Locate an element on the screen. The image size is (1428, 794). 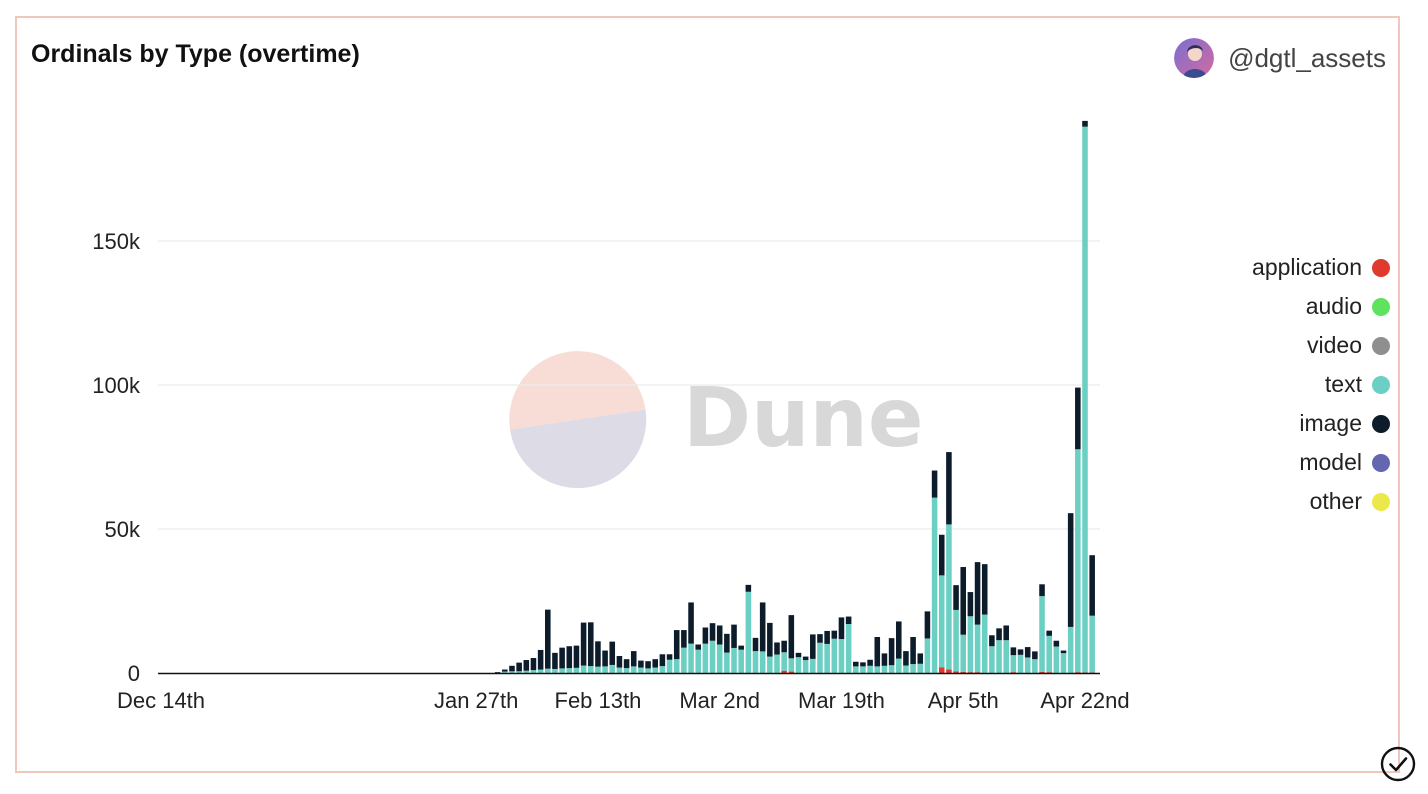
legend-item-video: video is located at coordinates (1321, 345).